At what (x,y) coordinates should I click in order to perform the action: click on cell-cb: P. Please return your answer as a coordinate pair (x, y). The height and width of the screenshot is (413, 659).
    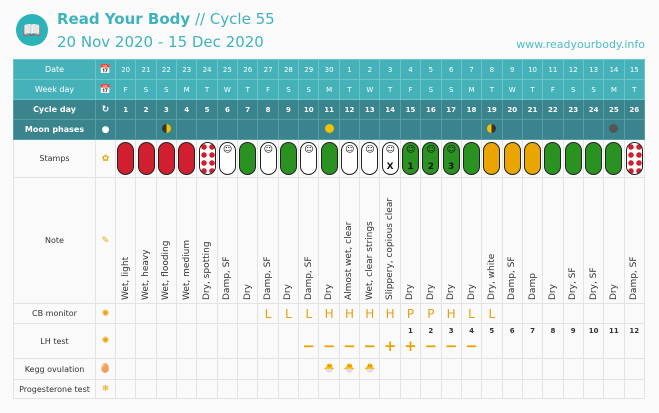
    Looking at the image, I should click on (410, 313).